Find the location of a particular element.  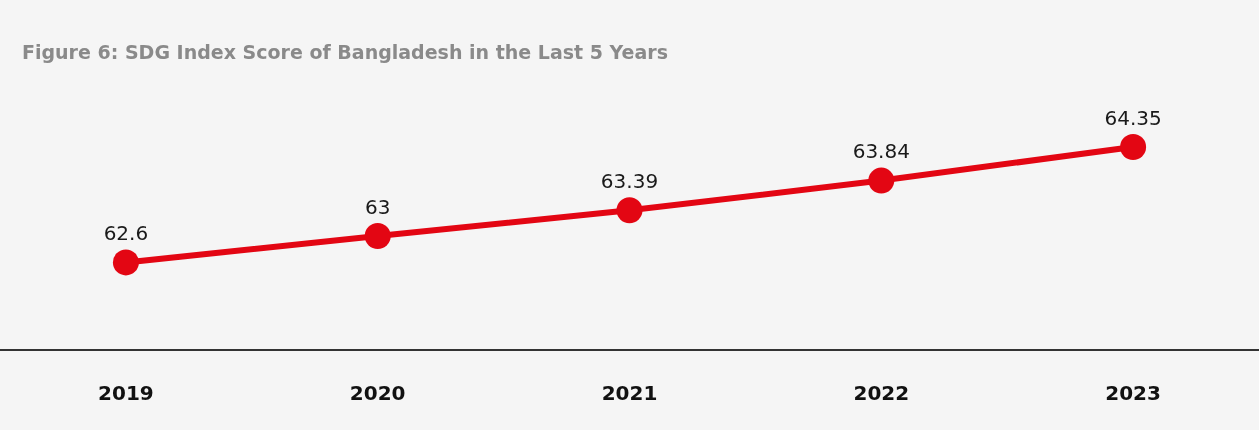

data-label: 63 is located at coordinates (377, 206).